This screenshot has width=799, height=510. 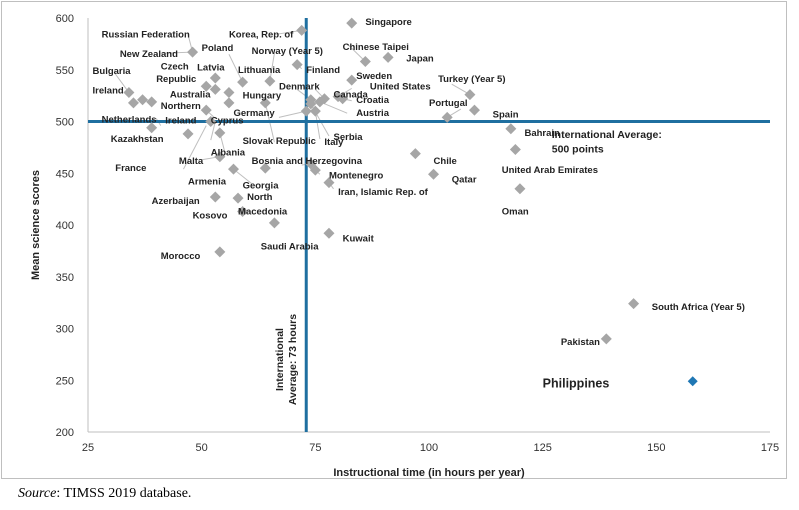 I want to click on data-point-croatia, so click(x=343, y=99).